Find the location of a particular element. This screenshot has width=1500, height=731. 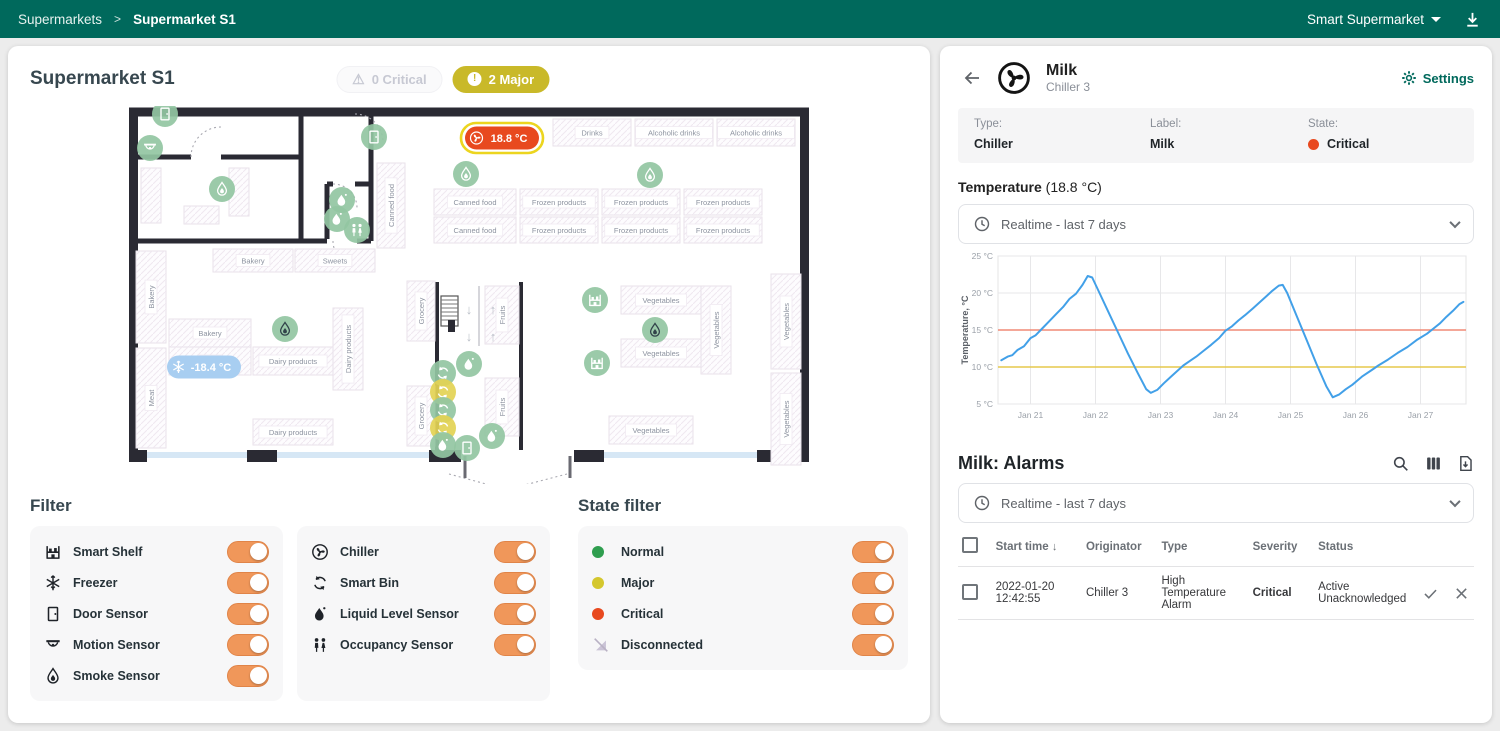

state-label: Critical is located at coordinates (642, 613).